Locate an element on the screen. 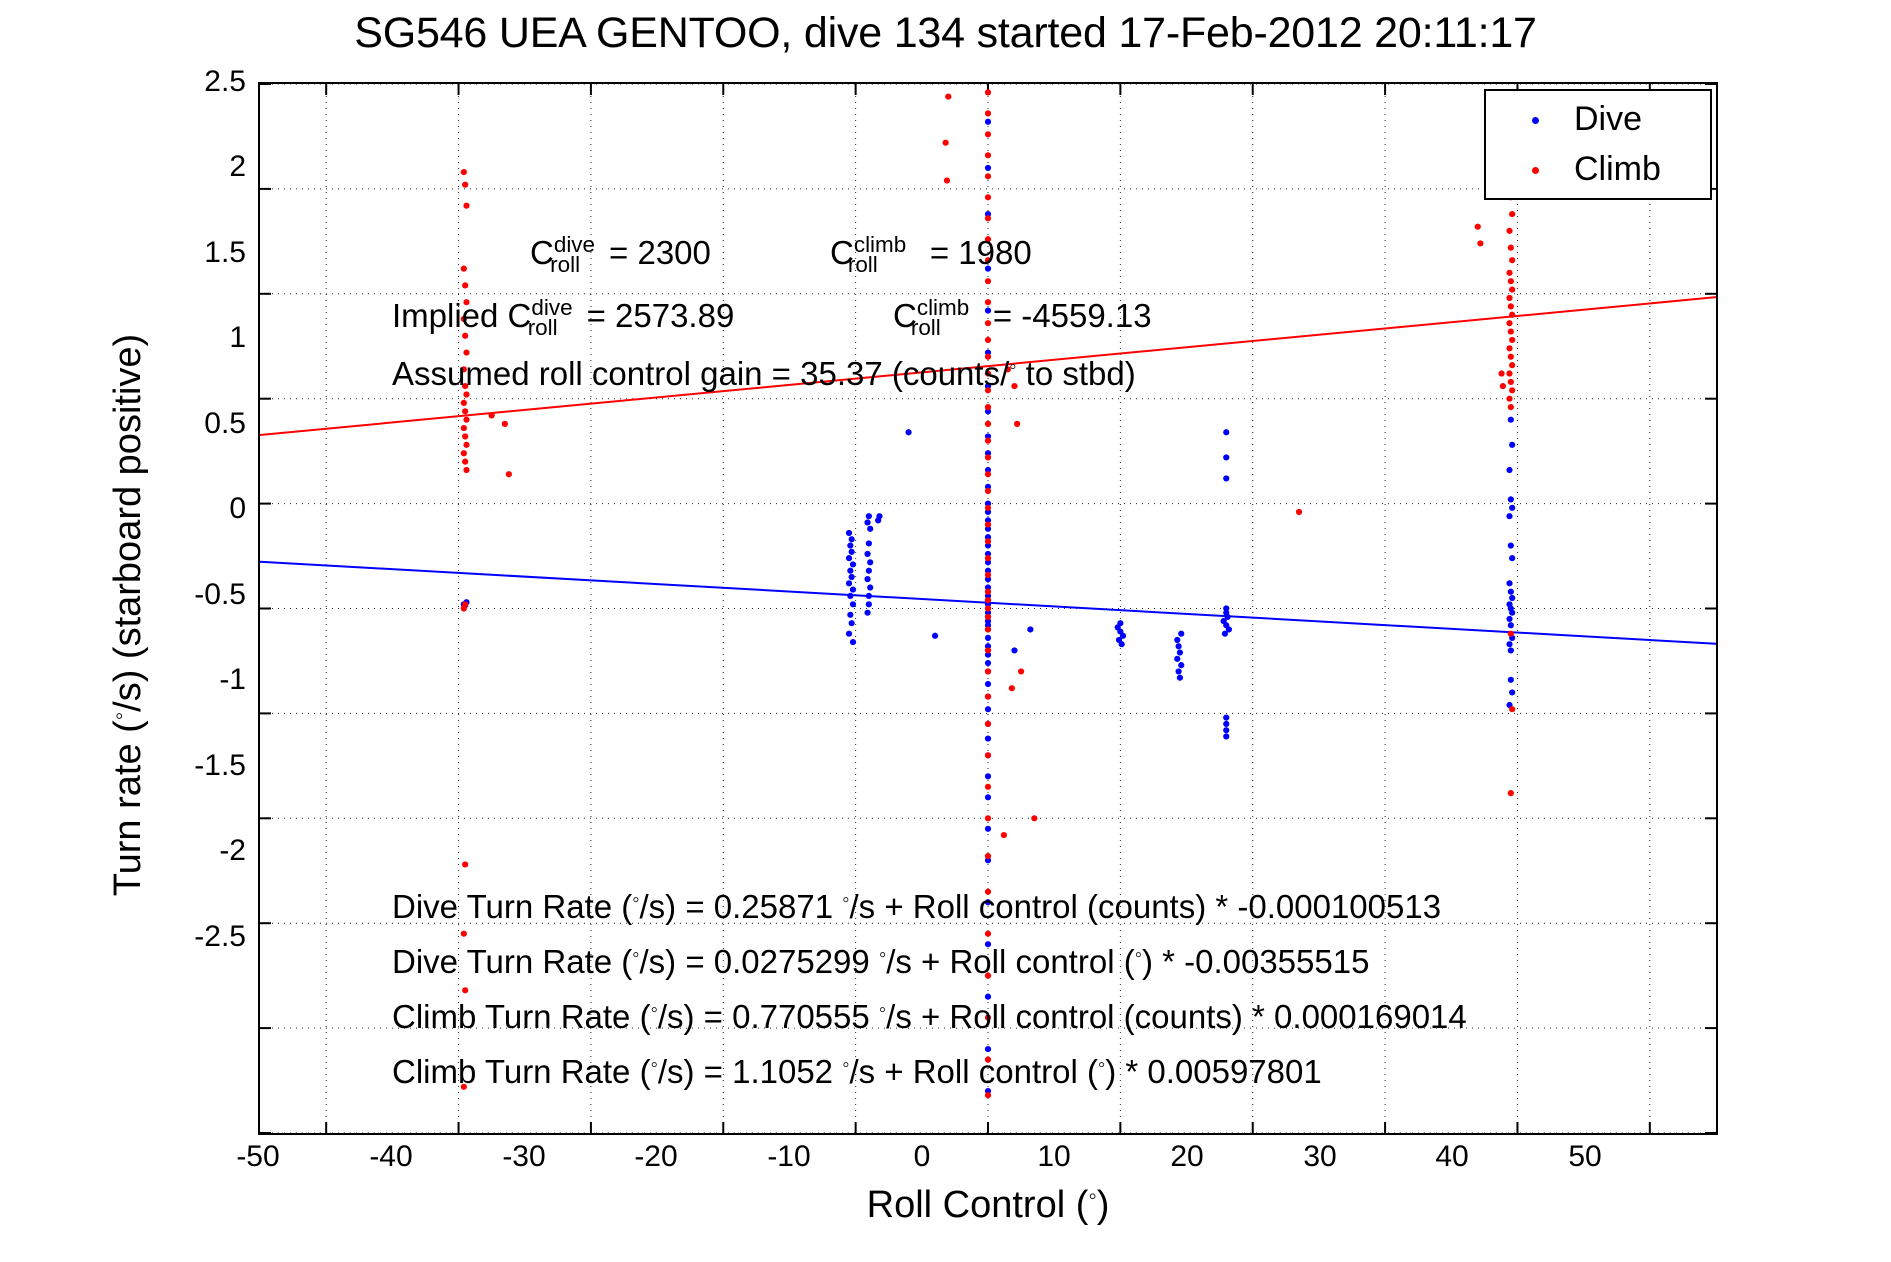 This screenshot has height=1262, width=1891. xtick-label--30: -30 is located at coordinates (524, 1156).